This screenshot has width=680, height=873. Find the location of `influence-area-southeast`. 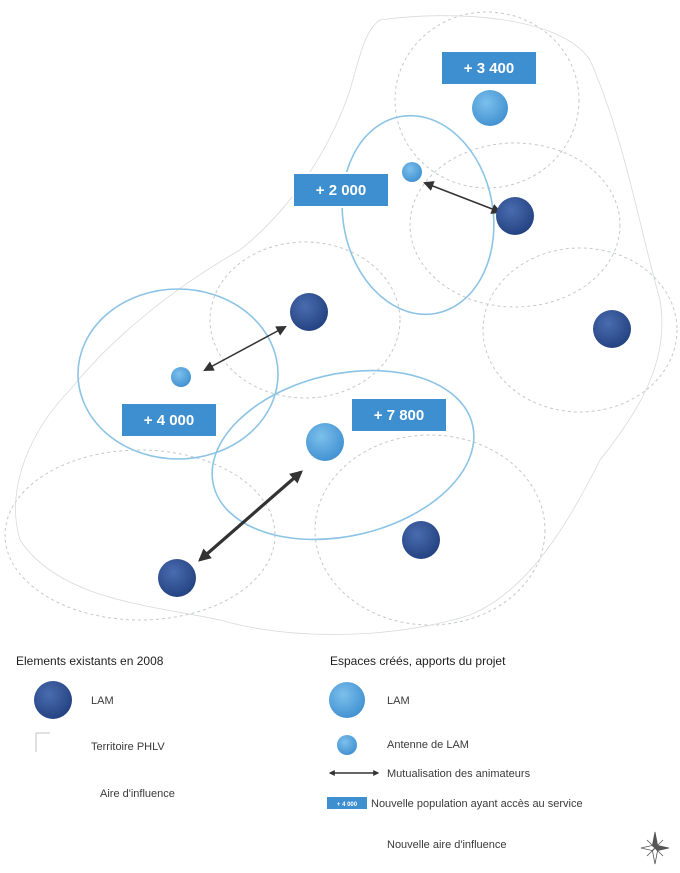

influence-area-southeast is located at coordinates (430, 530).